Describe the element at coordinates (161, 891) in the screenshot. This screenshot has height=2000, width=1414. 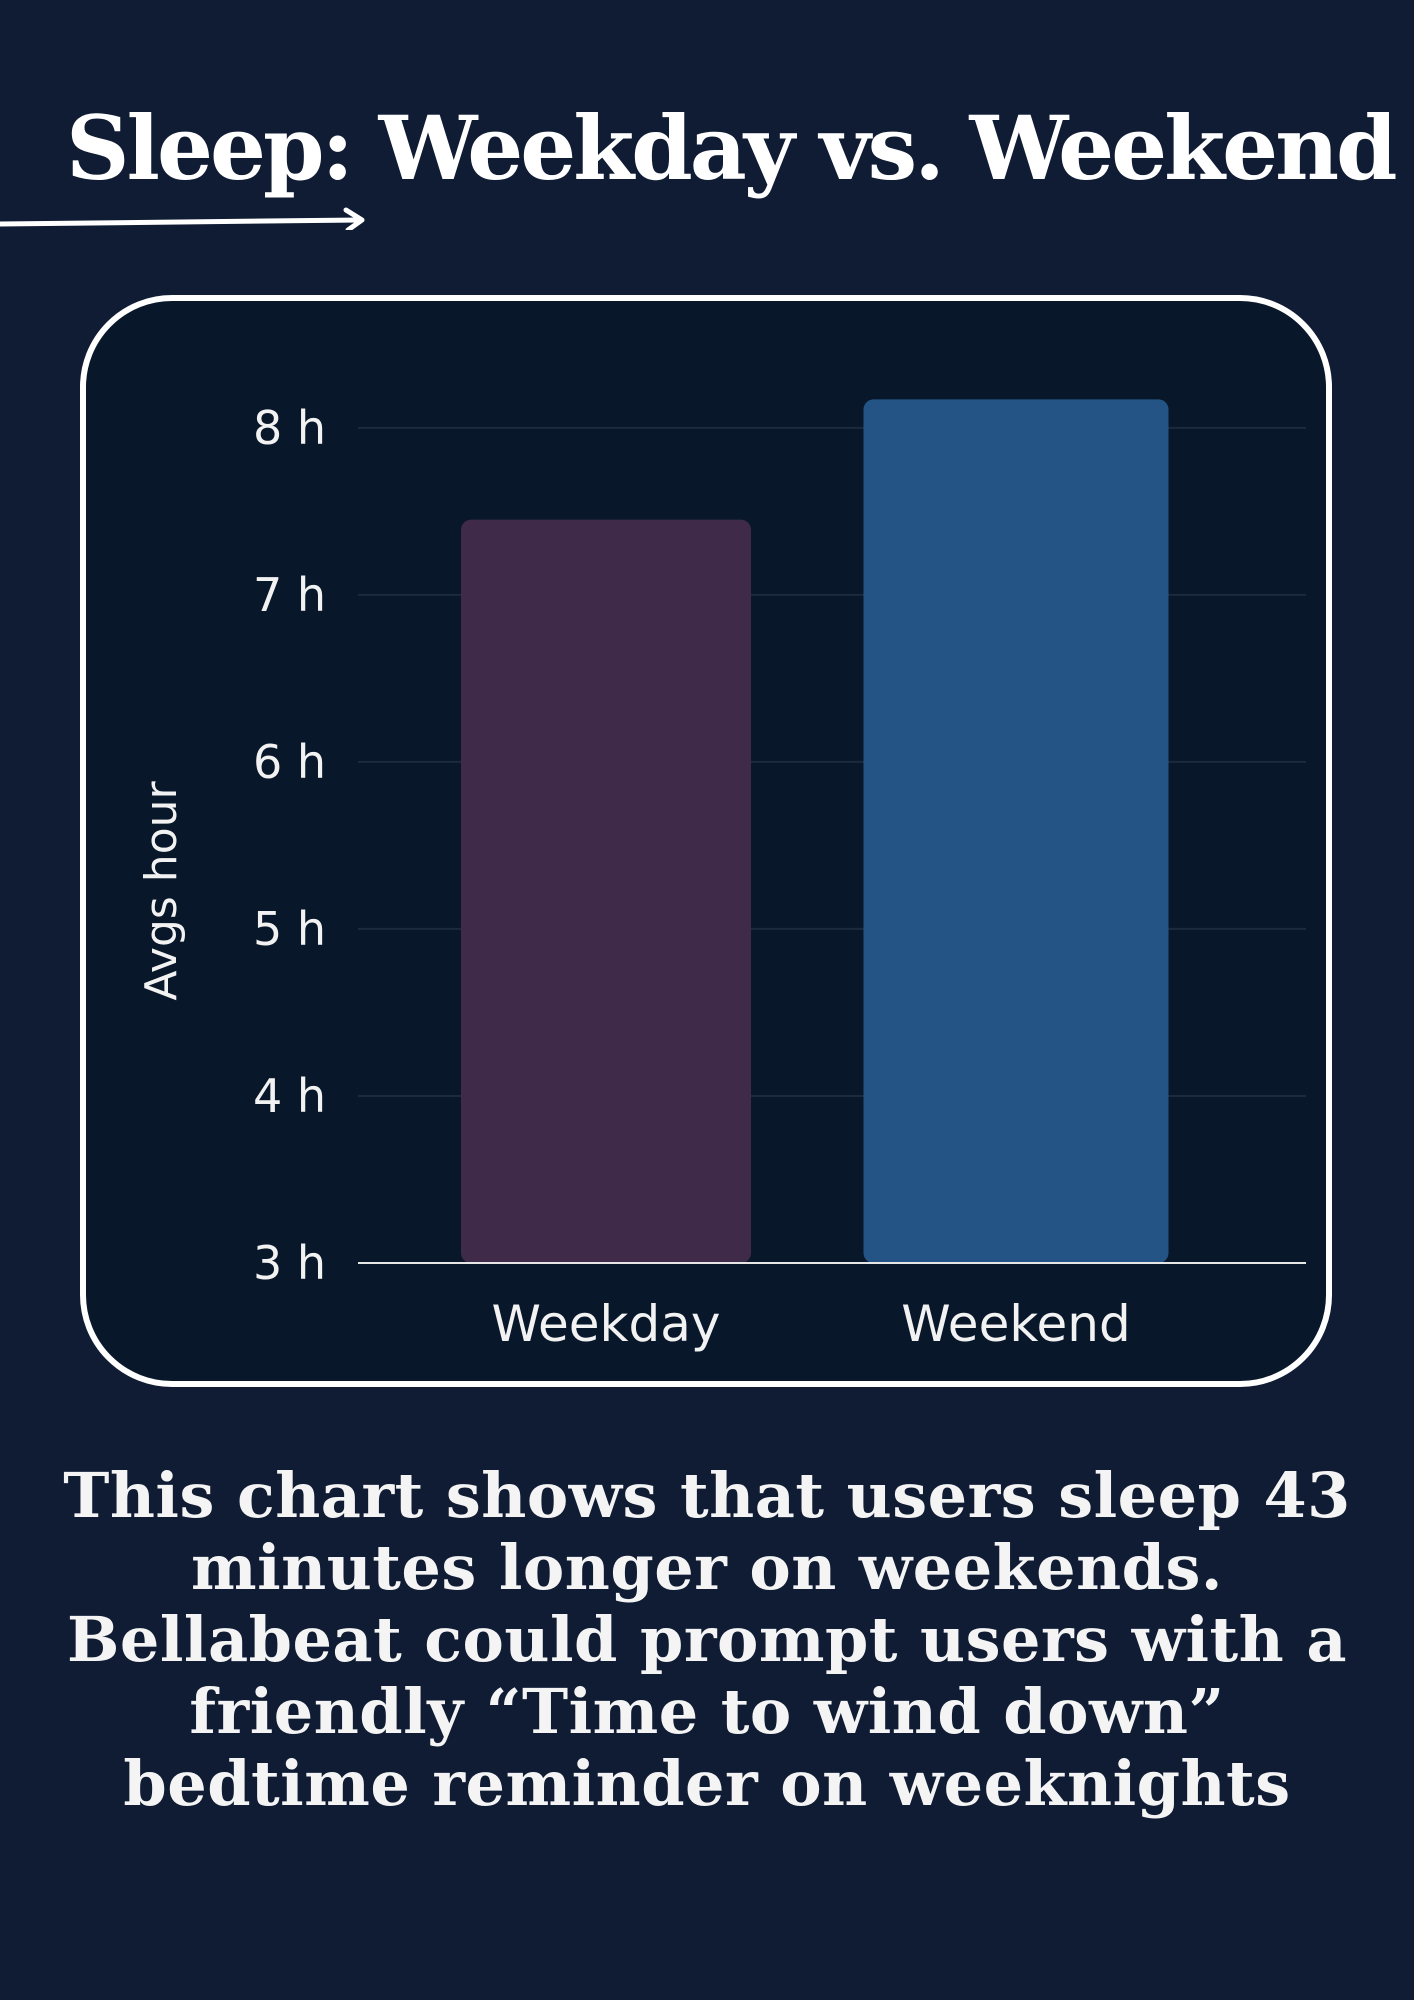
I see `y-axis-label: Avgs hour` at that location.